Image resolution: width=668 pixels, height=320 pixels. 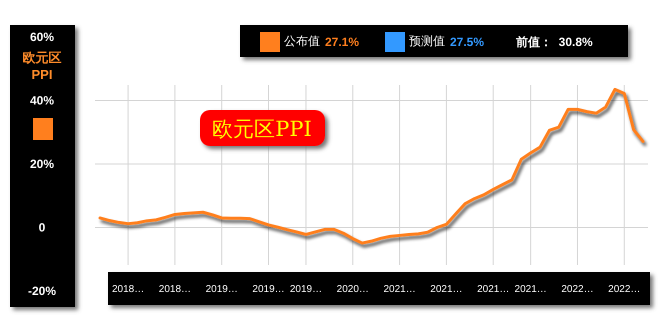 I want to click on y-tick-label: 0, so click(x=42, y=227).